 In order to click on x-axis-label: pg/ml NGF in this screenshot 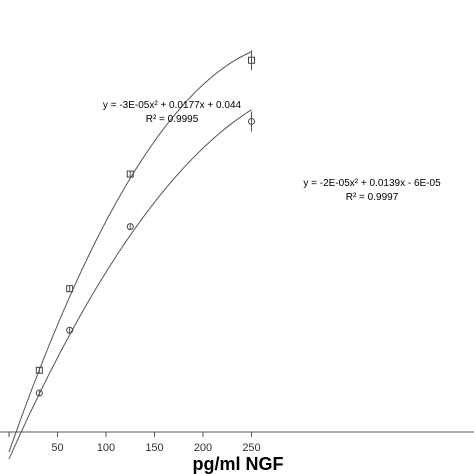, I will do `click(238, 464)`.